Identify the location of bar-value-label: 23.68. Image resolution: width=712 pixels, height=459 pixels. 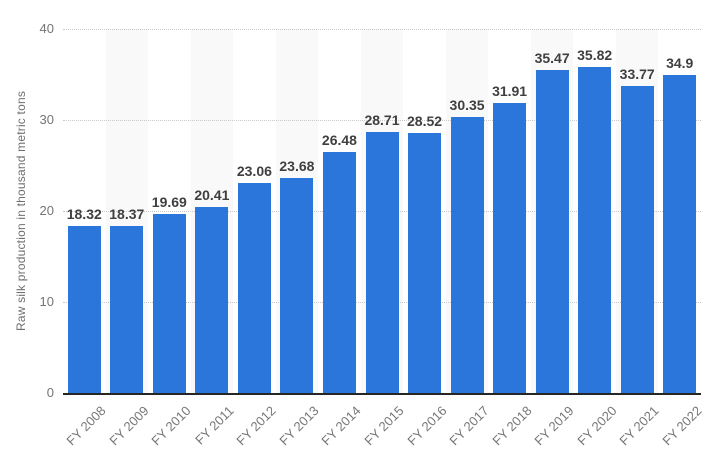
(297, 165).